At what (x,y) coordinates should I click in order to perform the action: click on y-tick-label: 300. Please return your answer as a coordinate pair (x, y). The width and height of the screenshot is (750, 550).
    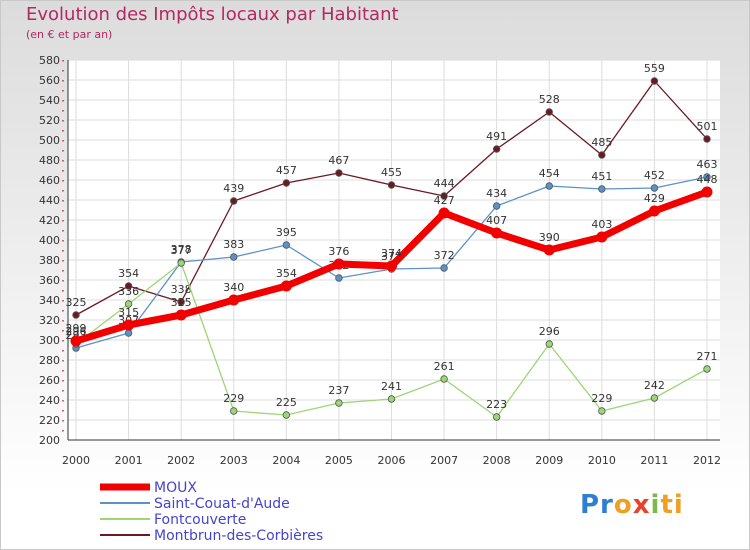
    Looking at the image, I should click on (49, 340).